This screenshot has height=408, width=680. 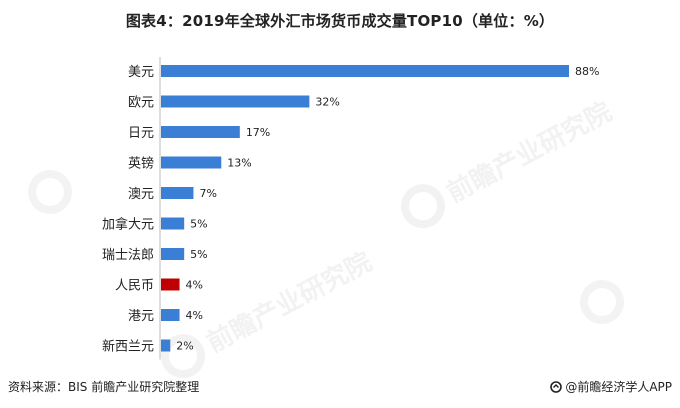 I want to click on qianzhan-logo-icon, so click(x=556, y=386).